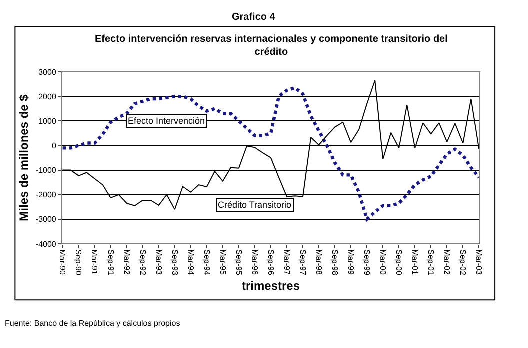 The image size is (528, 348). Describe the element at coordinates (79, 263) in the screenshot. I see `x-tick-label: Sep-90` at that location.